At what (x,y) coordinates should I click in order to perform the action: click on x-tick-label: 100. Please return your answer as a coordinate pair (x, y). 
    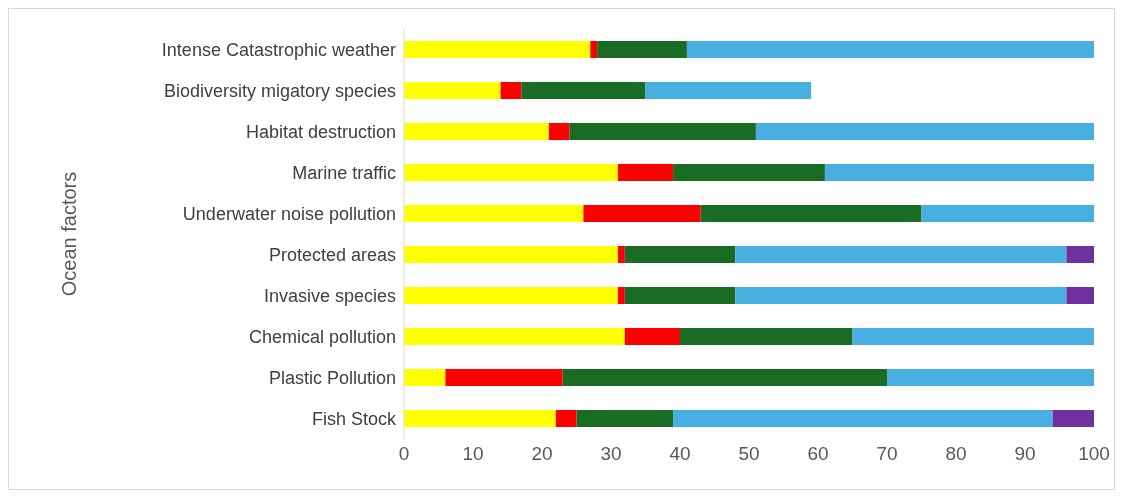
    Looking at the image, I should click on (1094, 454).